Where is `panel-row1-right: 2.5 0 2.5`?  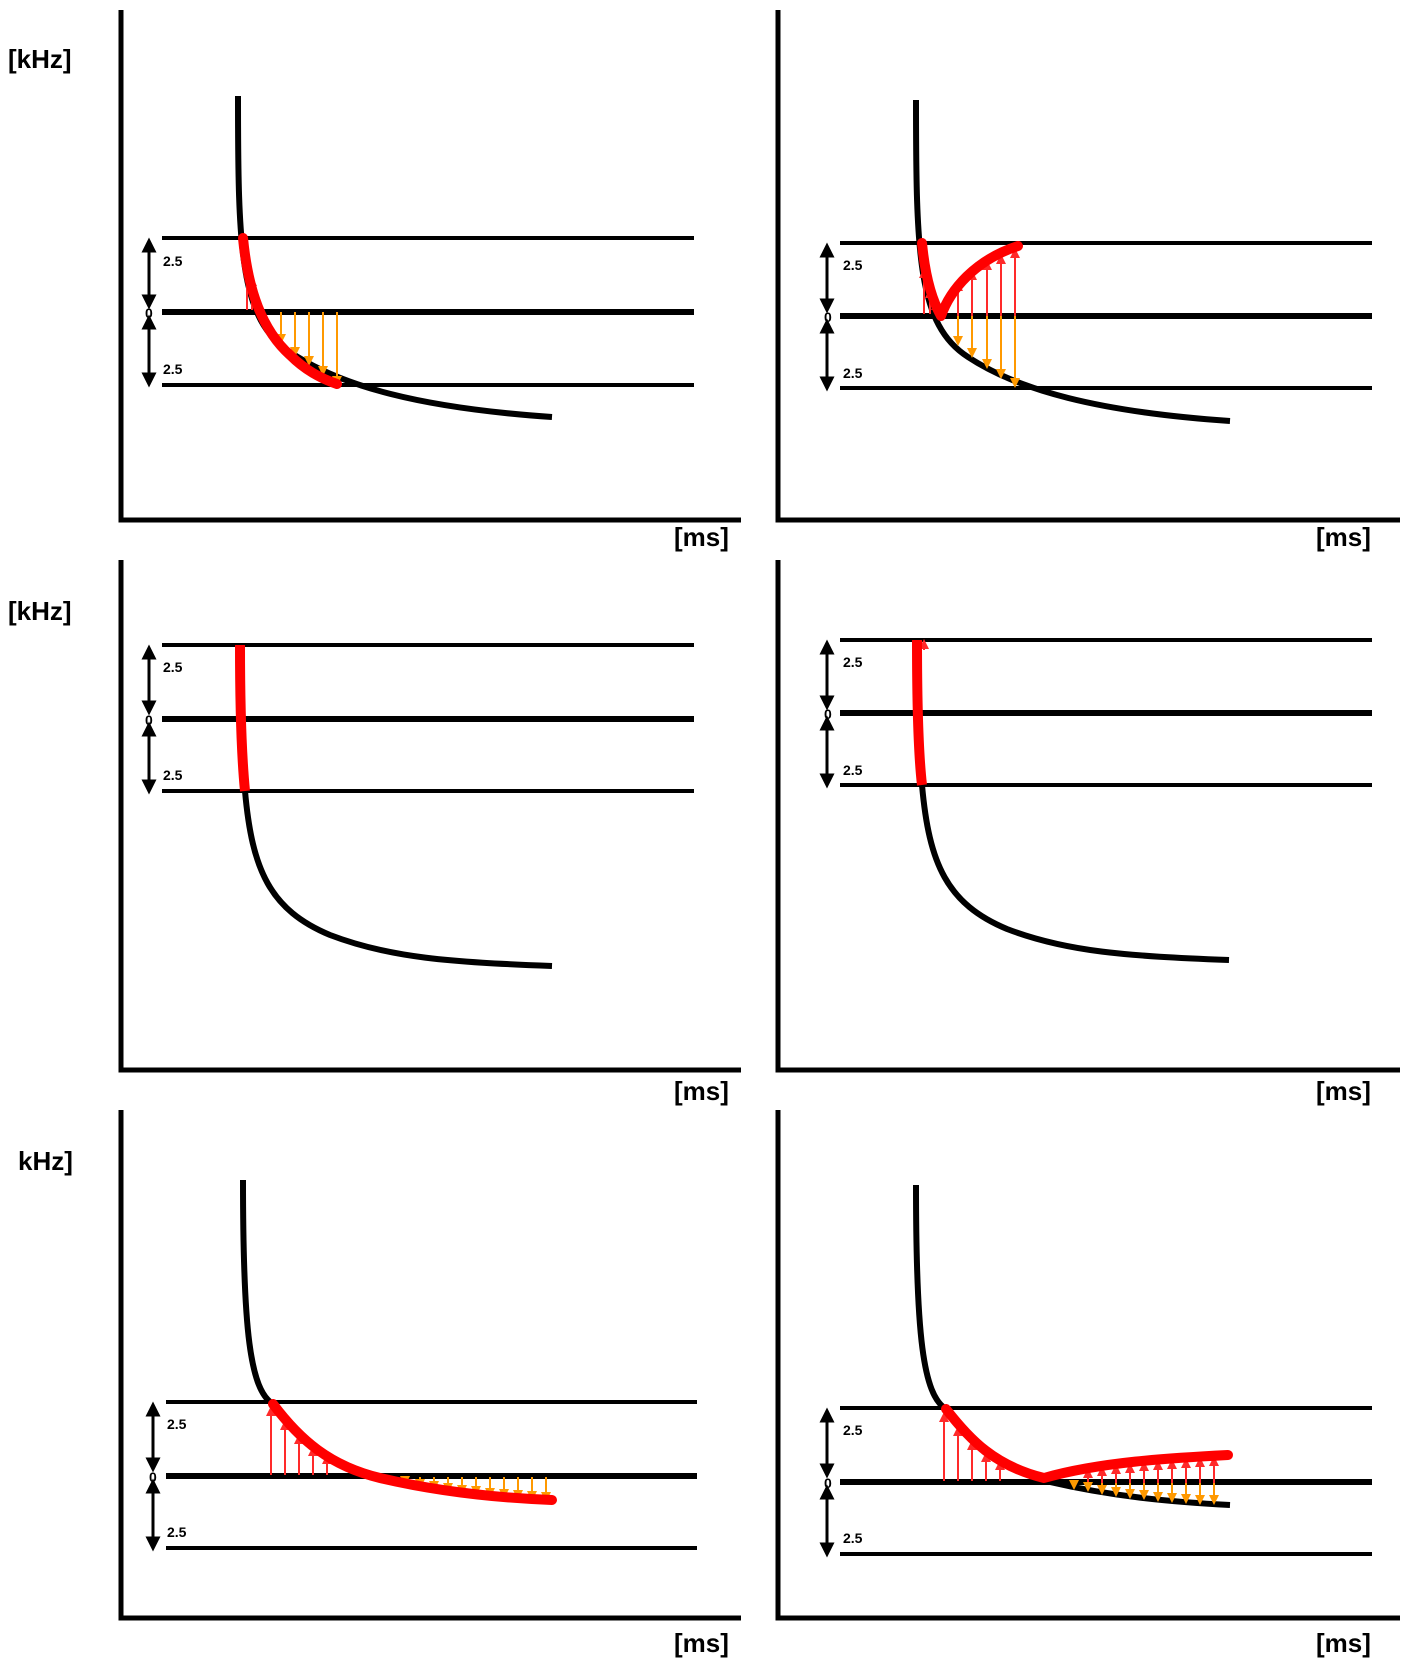
panel-row1-right: 2.5 0 2.5 is located at coordinates (1087, 266).